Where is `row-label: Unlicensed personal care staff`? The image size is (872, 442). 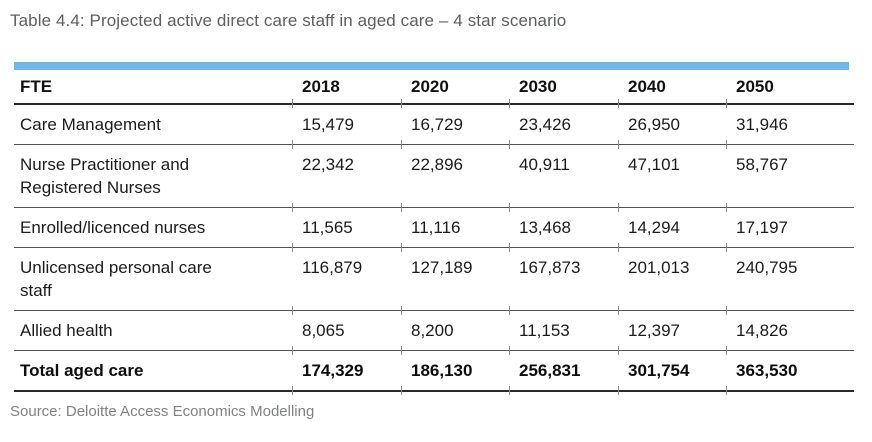 row-label: Unlicensed personal care staff is located at coordinates (153, 279).